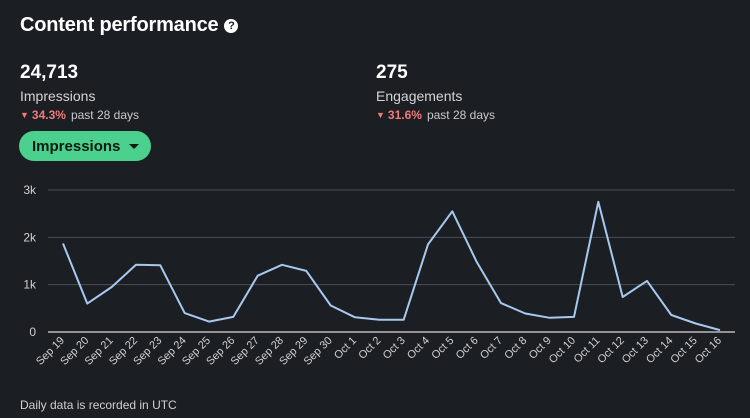 The width and height of the screenshot is (750, 418). Describe the element at coordinates (30, 237) in the screenshot. I see `y-tick-label: 2k` at that location.